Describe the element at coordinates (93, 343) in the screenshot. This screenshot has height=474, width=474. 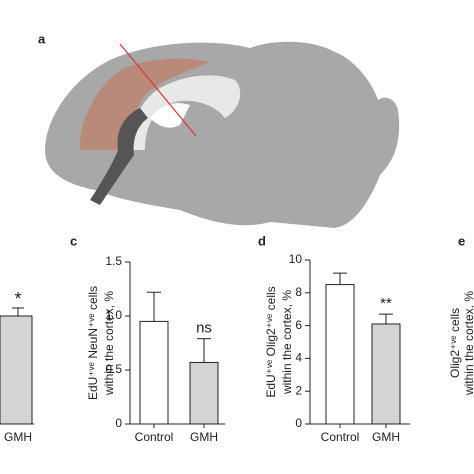
I see `y-axis-label: EdU⁺ᵛᵉ NeuN⁺ᵛᵉ cells` at that location.